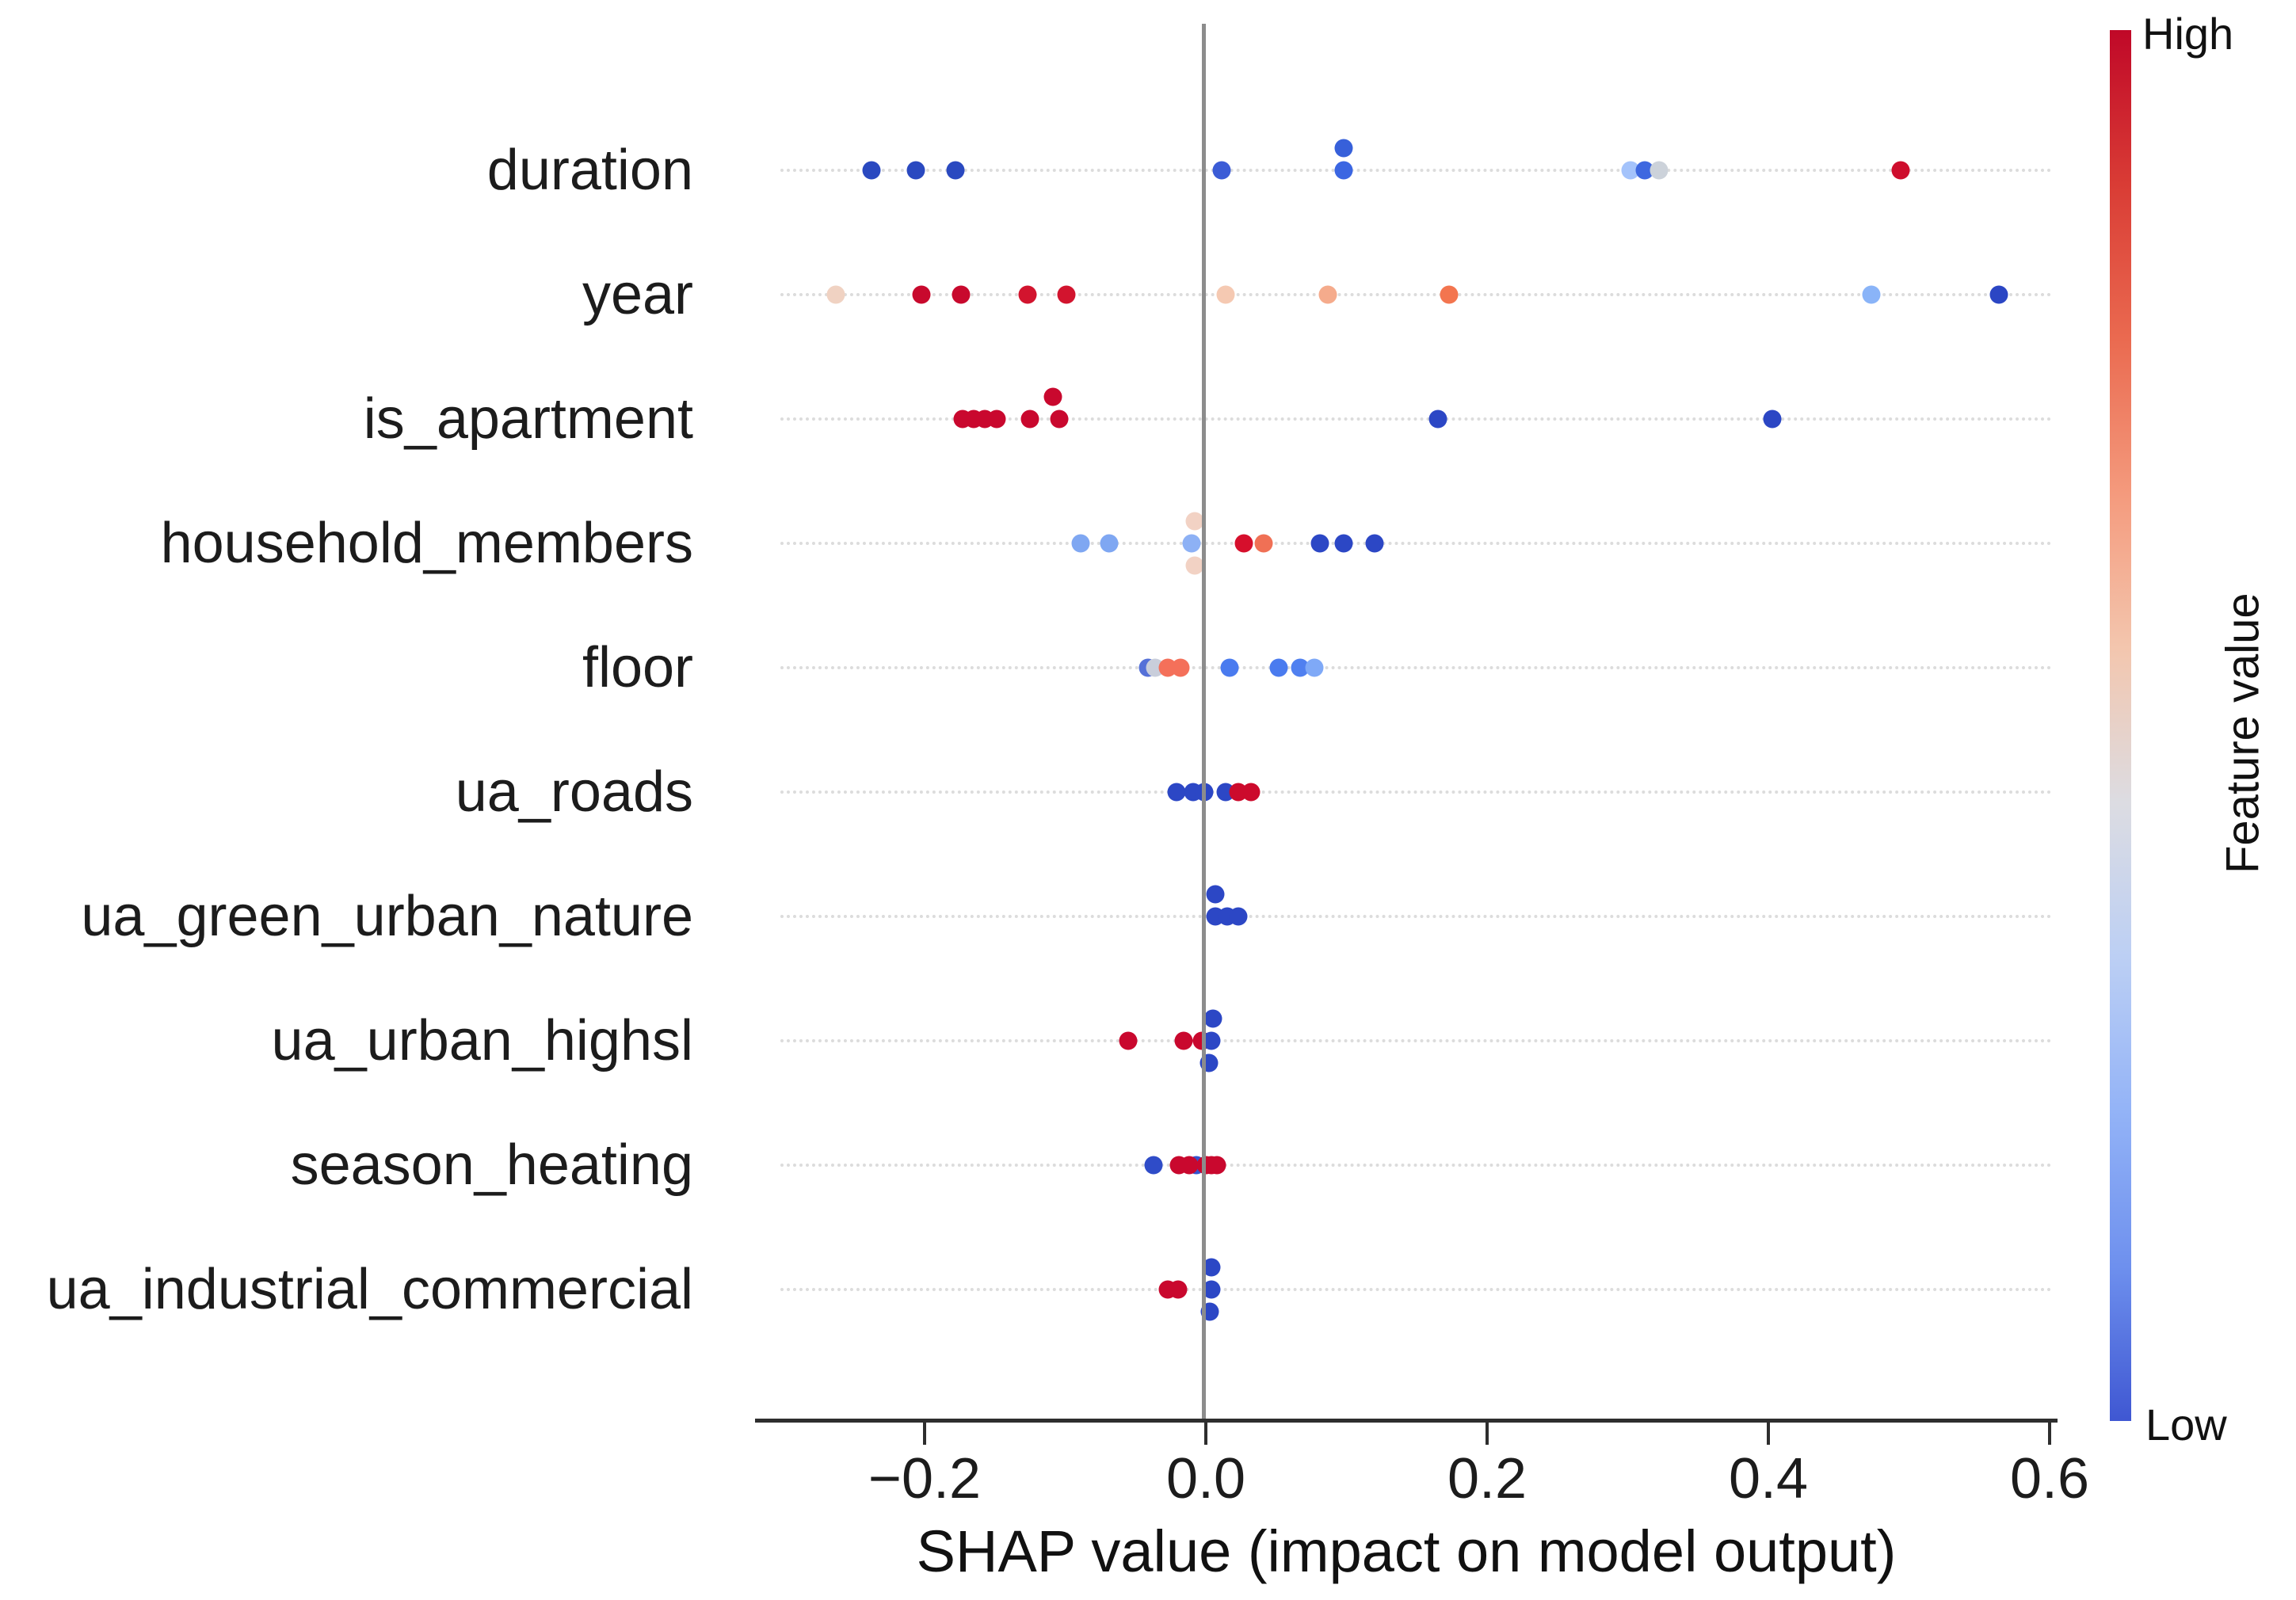 The height and width of the screenshot is (1600, 2296). Describe the element at coordinates (1416, 916) in the screenshot. I see `row-gridline-ua-green-urban-nature` at that location.